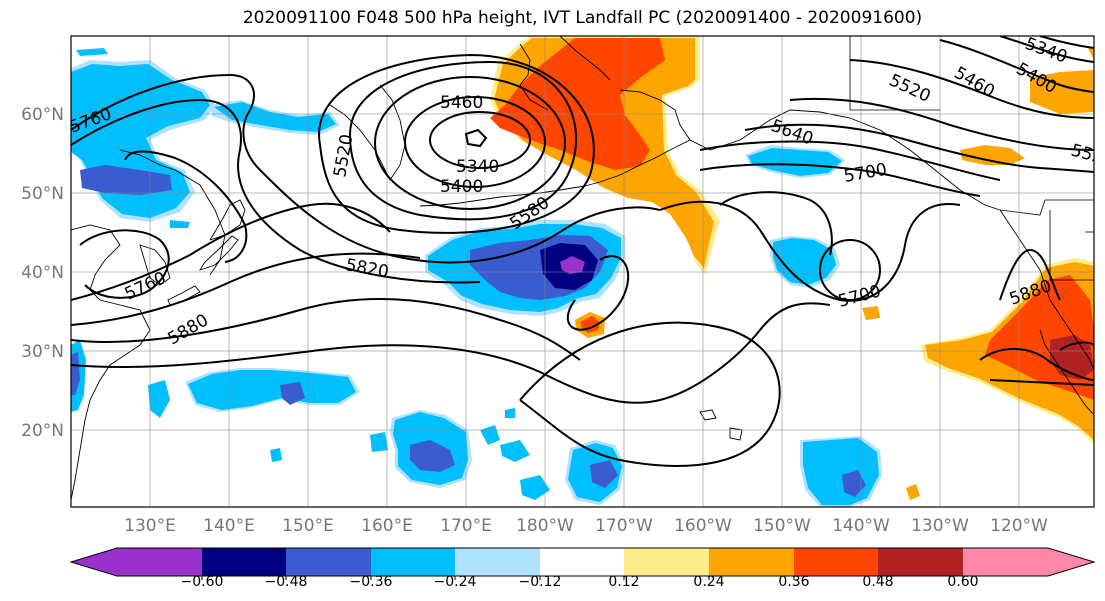 The height and width of the screenshot is (601, 1105). Describe the element at coordinates (42, 431) in the screenshot. I see `lat-label: 20°N` at that location.